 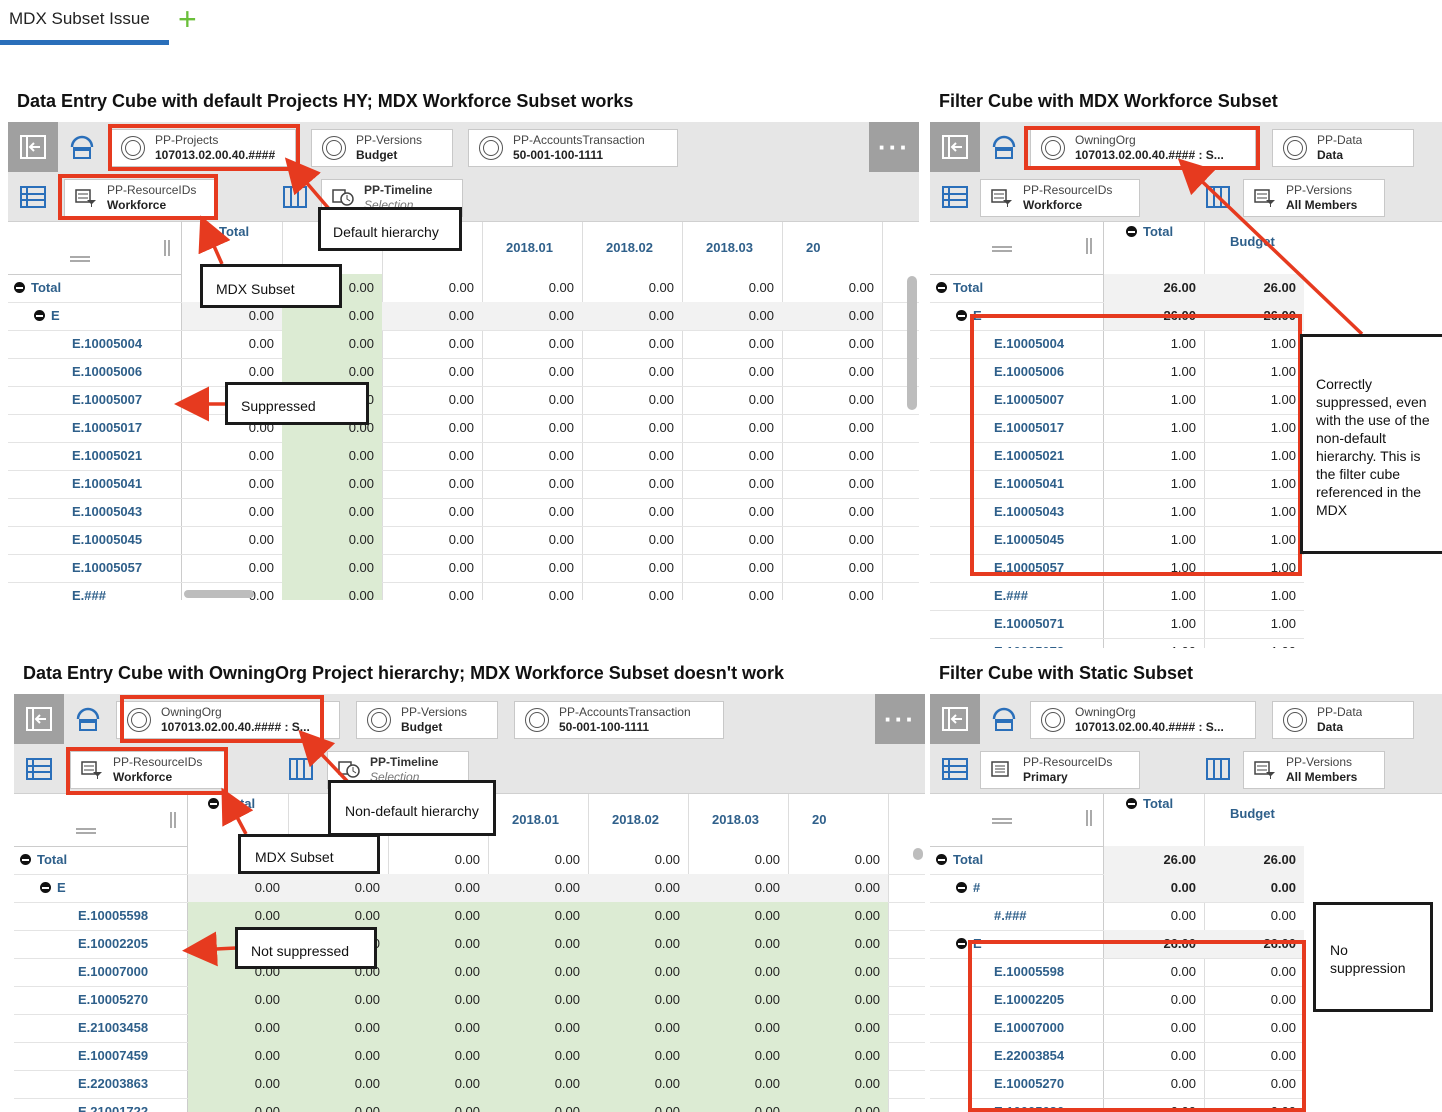 What do you see at coordinates (1029, 972) in the screenshot?
I see `row-header: E.10005598` at bounding box center [1029, 972].